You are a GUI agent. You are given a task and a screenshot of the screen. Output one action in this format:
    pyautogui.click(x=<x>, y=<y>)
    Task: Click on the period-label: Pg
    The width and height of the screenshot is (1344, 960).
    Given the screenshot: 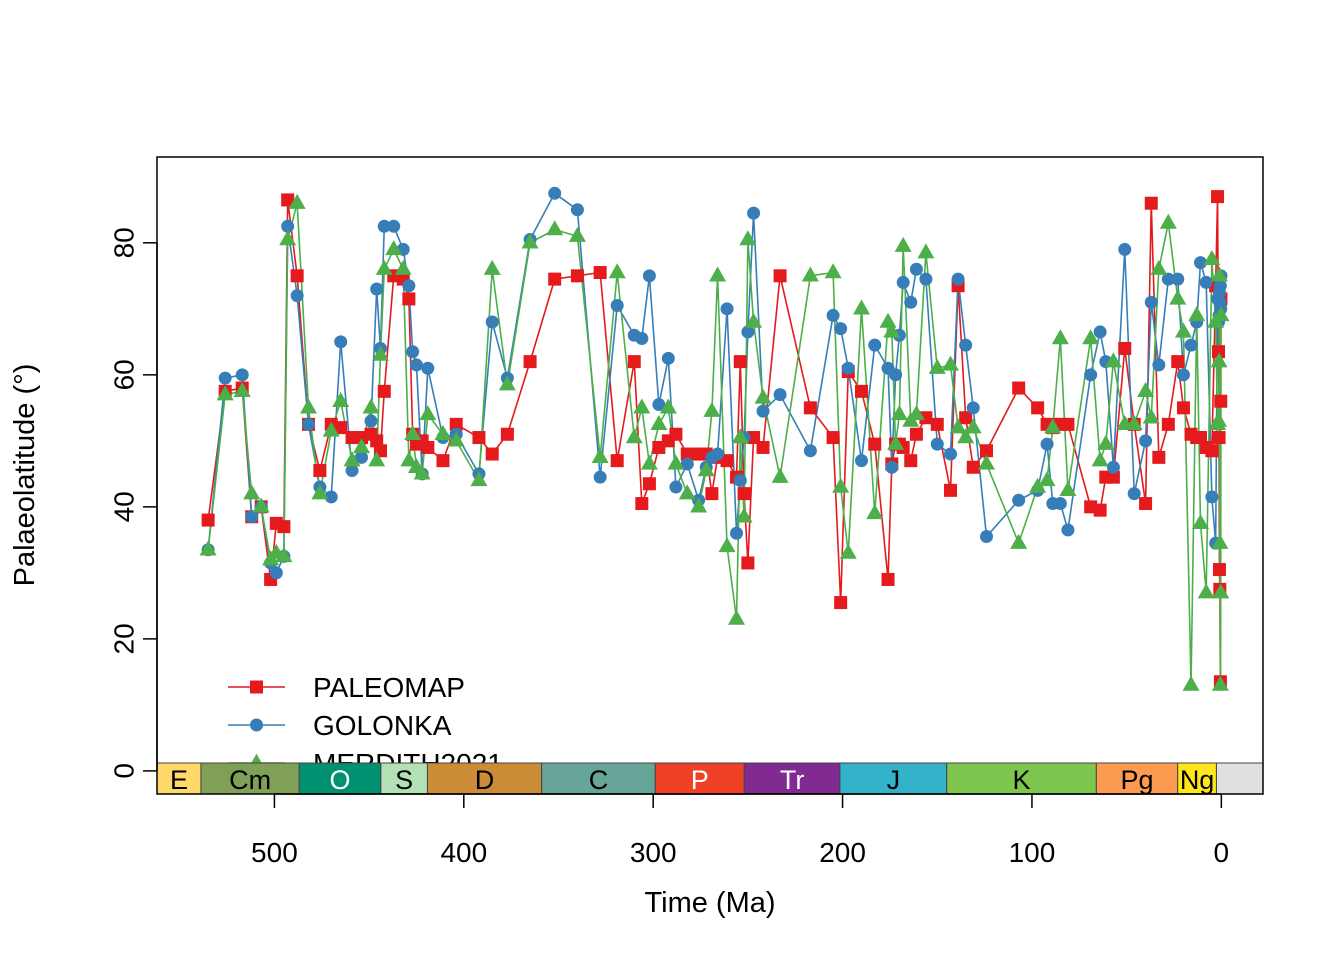 What is the action you would take?
    pyautogui.click(x=1137, y=780)
    